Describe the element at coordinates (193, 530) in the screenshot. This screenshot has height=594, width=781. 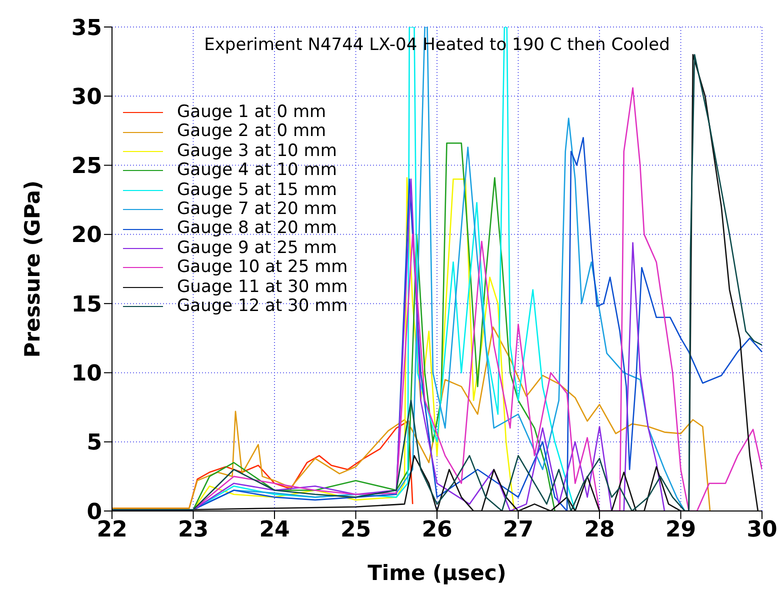
I see `x-tick-label: 23` at that location.